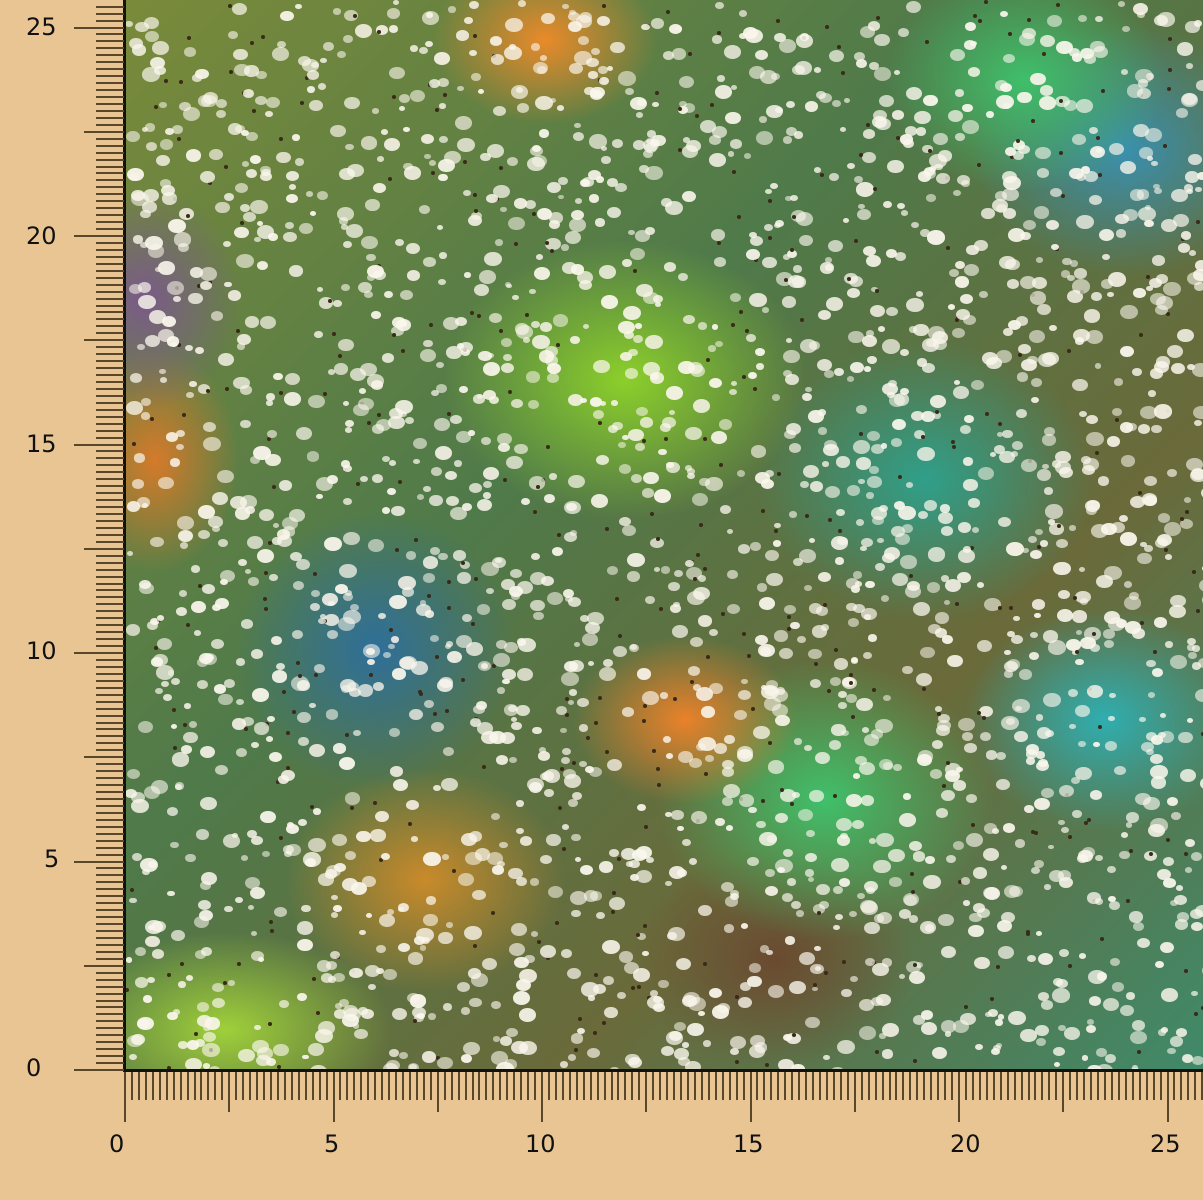 Image resolution: width=1203 pixels, height=1200 pixels. I want to click on horizontal-label-0: 0, so click(117, 1144).